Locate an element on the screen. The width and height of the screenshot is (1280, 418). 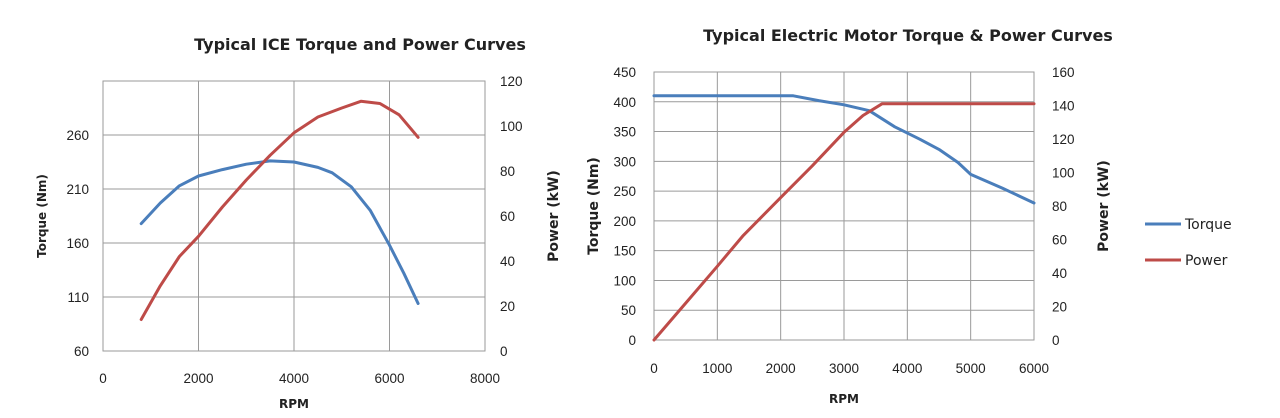
ice-y2-tick-label: 80 is located at coordinates (507, 171).